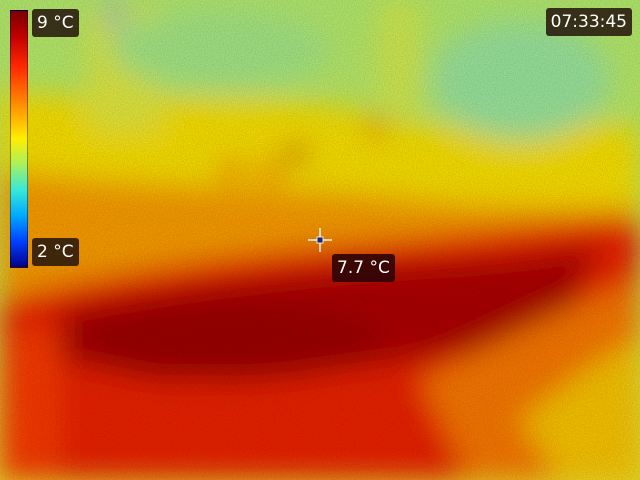 This screenshot has width=640, height=480. What do you see at coordinates (55, 252) in the screenshot?
I see `scale-min-label: 2 °C` at bounding box center [55, 252].